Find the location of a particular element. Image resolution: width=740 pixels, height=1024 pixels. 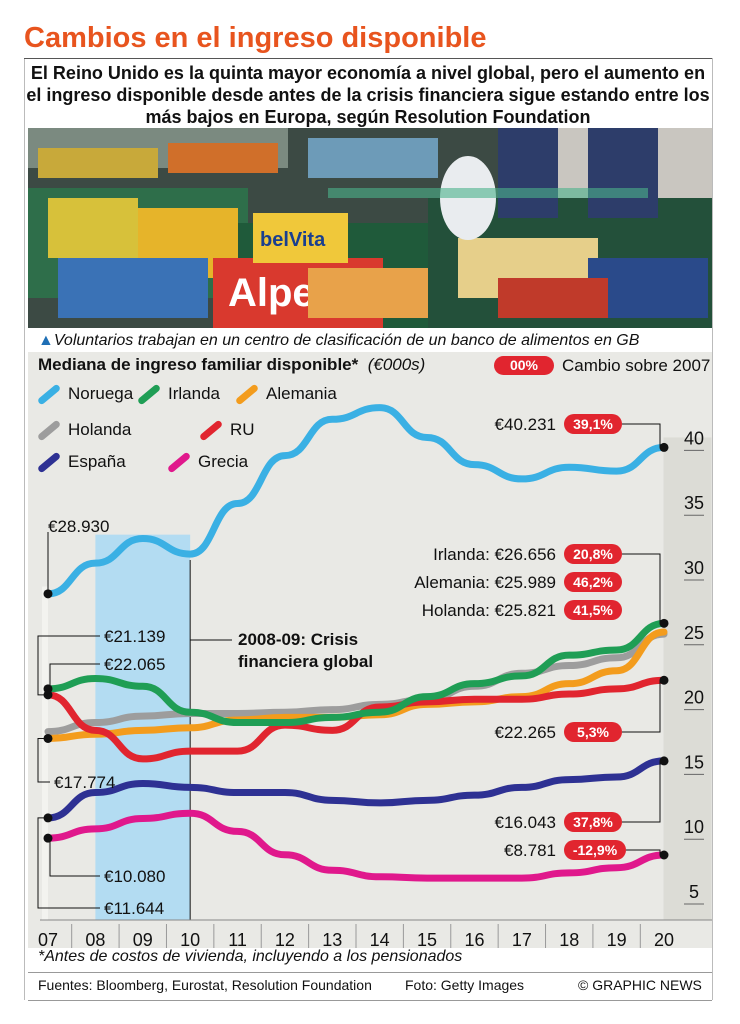

start-leader-alemania is located at coordinates (43, 760).